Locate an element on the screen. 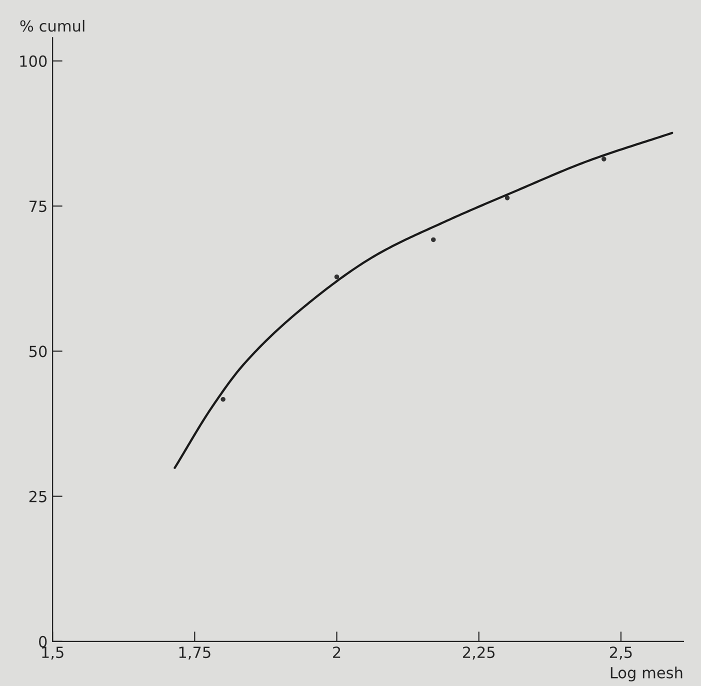 The height and width of the screenshot is (686, 701). x-axis-title: Log mesh is located at coordinates (646, 674).